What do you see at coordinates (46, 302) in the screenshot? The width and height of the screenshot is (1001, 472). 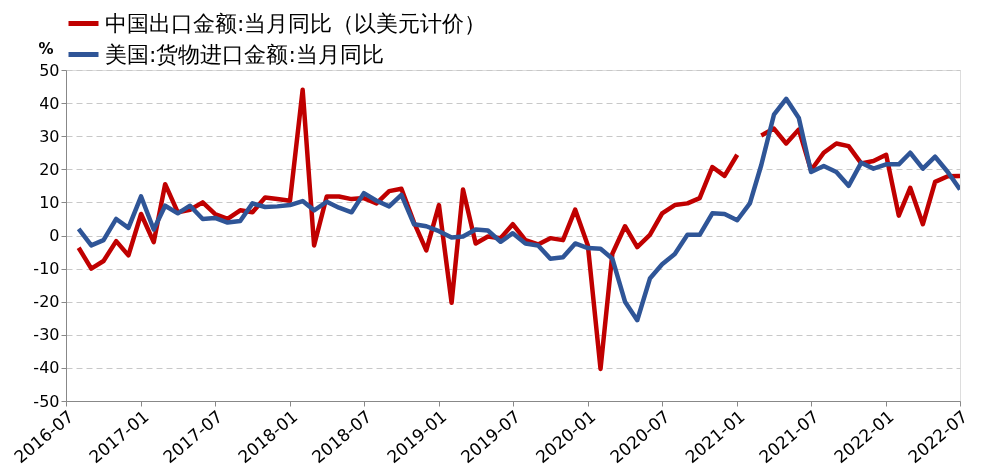 I see `y-tick-label: -20` at bounding box center [46, 302].